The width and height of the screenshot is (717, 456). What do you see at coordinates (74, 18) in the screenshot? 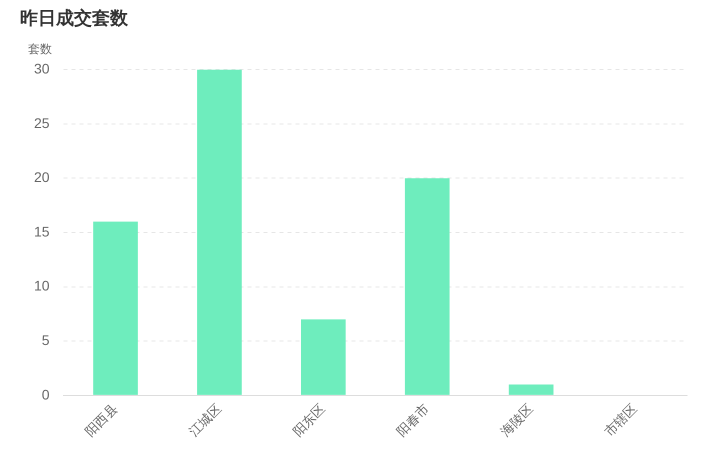
I see `chart-title: 昨日成交套数` at bounding box center [74, 18].